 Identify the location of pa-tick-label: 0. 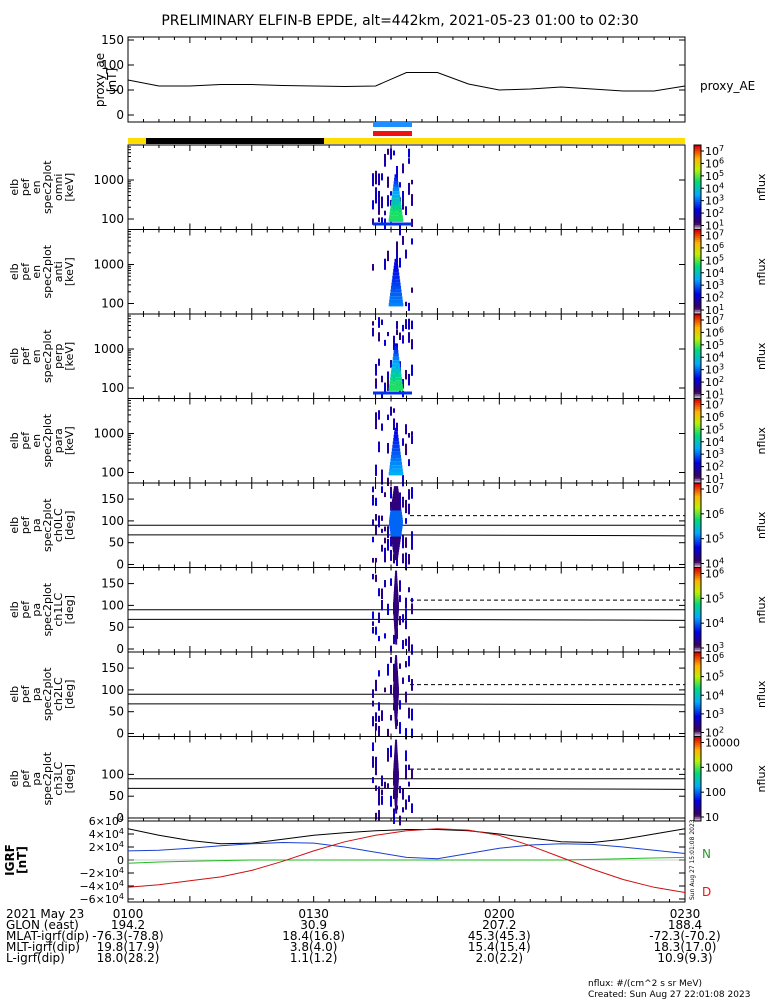
(120, 649).